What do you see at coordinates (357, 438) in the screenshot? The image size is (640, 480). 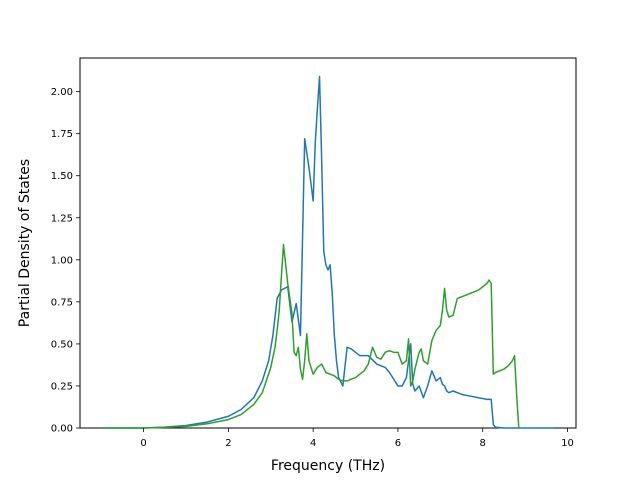 I see `x-axis-ticks: 0 2 4 6 8 10` at bounding box center [357, 438].